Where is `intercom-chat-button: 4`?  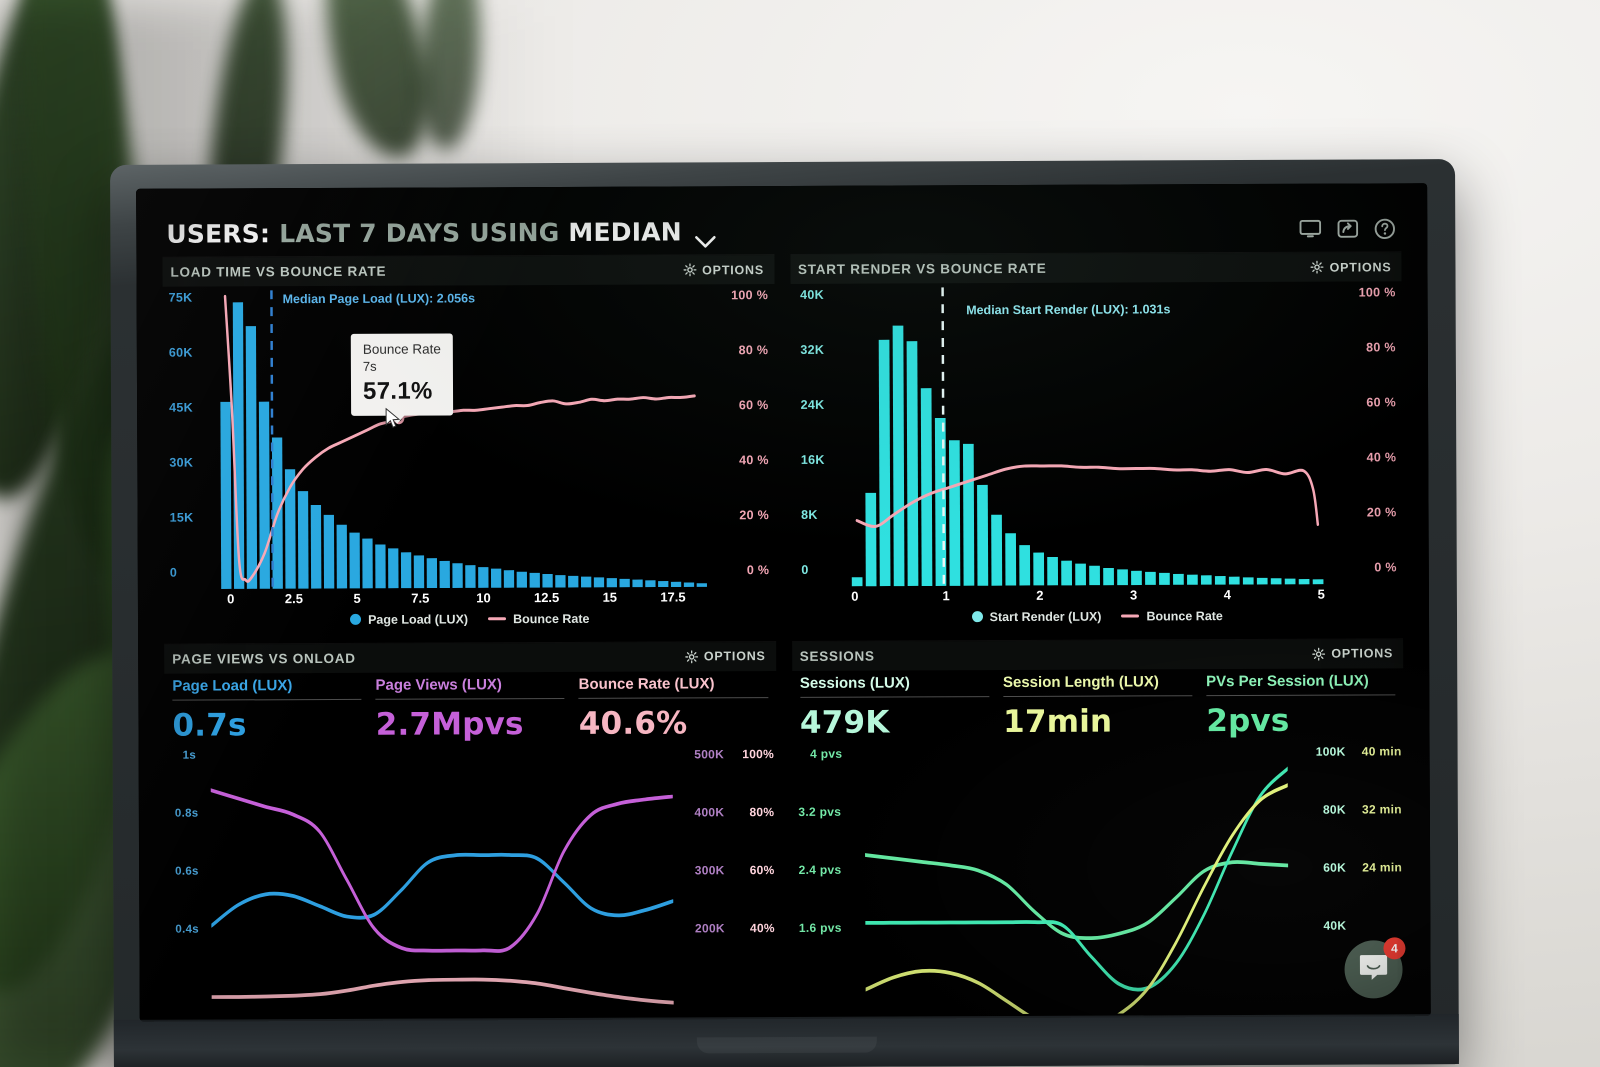
intercom-chat-button: 4 is located at coordinates (1375, 968).